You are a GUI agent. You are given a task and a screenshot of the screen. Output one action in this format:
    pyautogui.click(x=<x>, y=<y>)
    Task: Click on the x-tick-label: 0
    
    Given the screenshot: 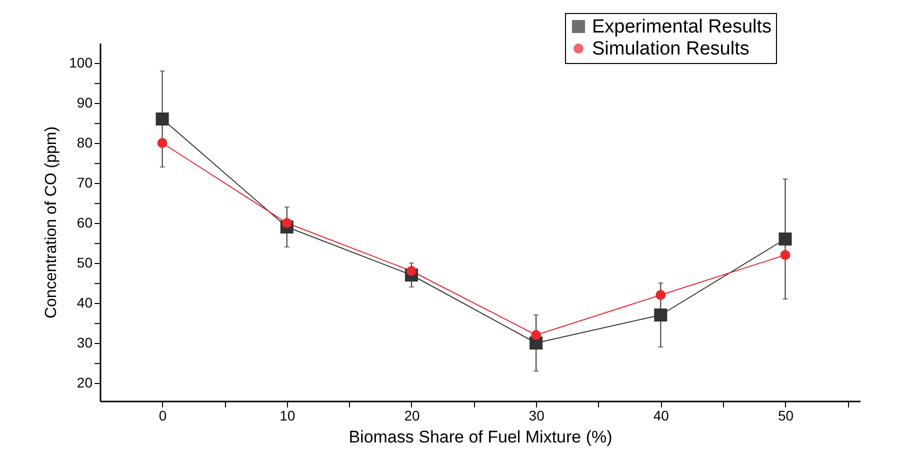 What is the action you would take?
    pyautogui.click(x=162, y=416)
    